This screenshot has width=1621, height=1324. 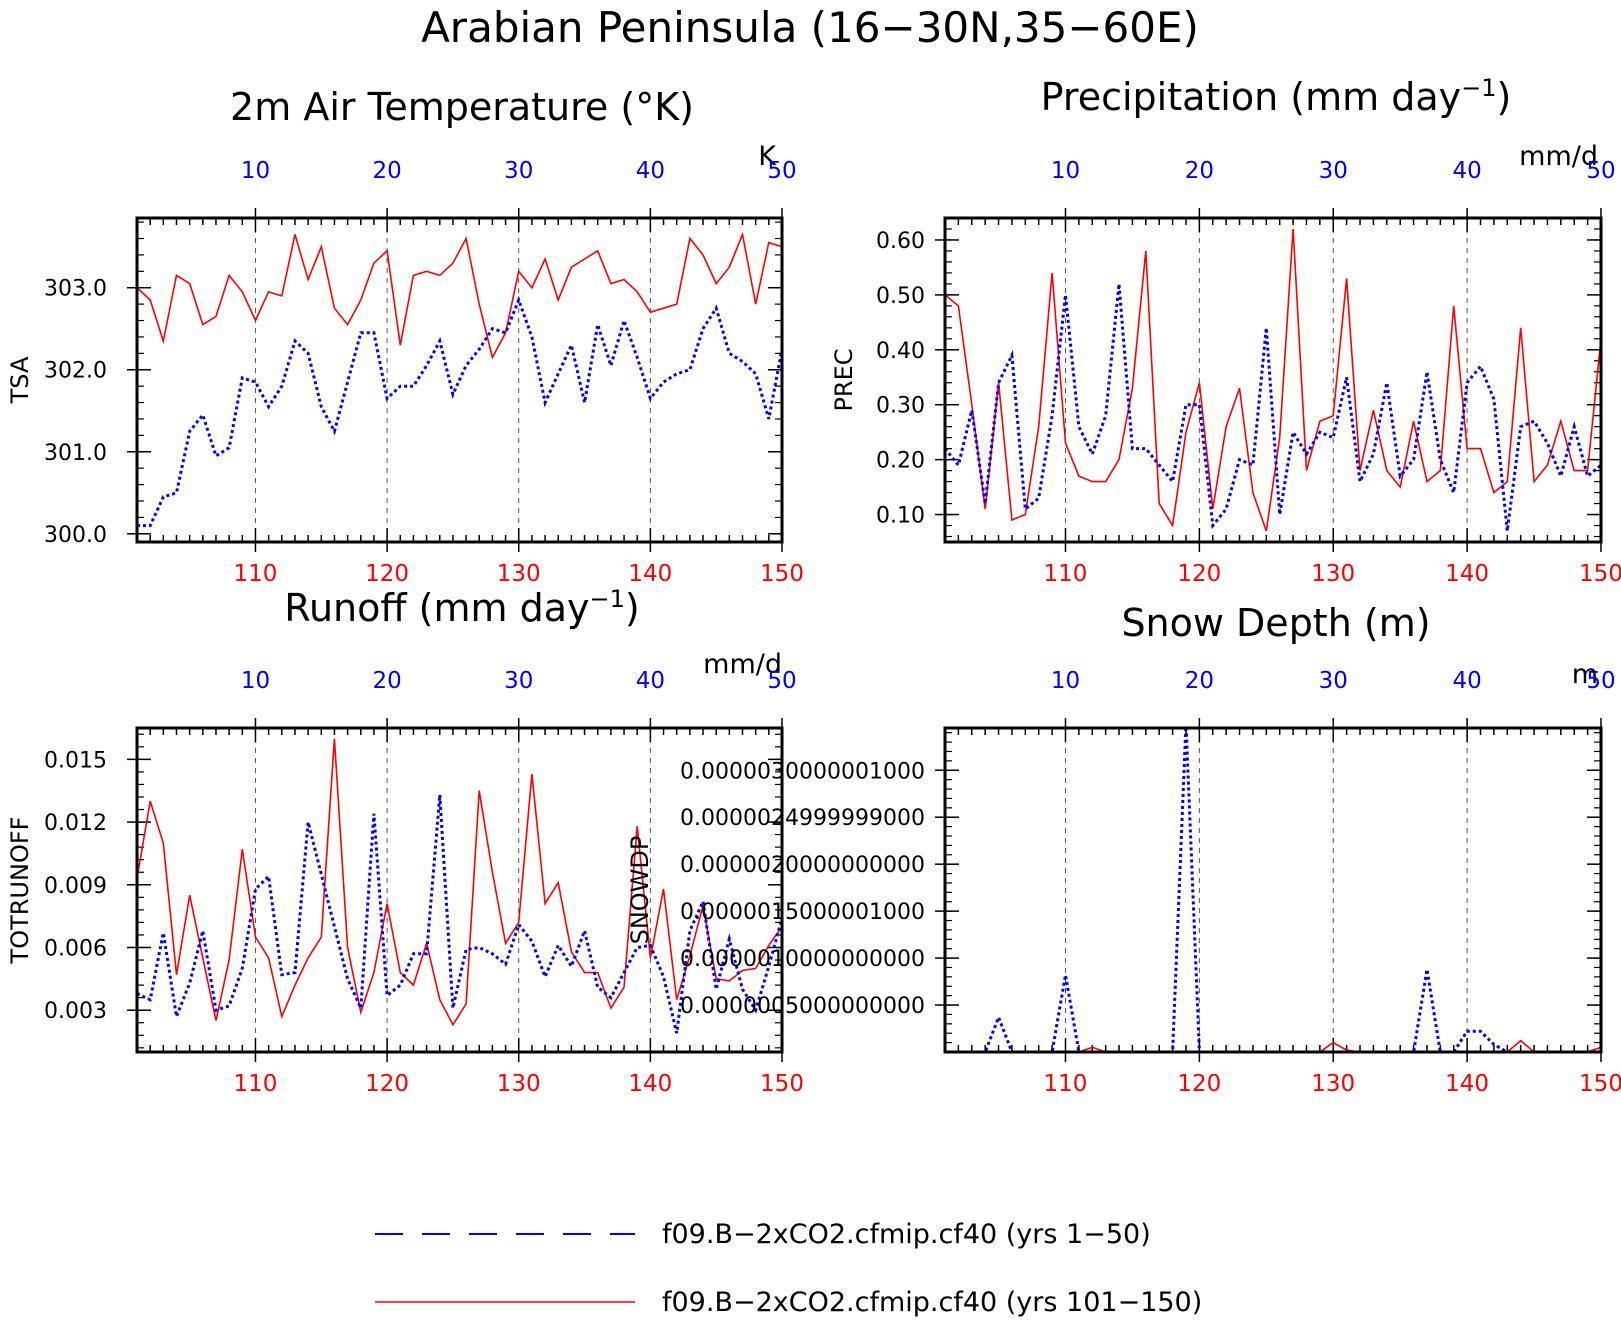 What do you see at coordinates (802, 1006) in the screenshot?
I see `y-tick-label: 0.0000005000000000` at bounding box center [802, 1006].